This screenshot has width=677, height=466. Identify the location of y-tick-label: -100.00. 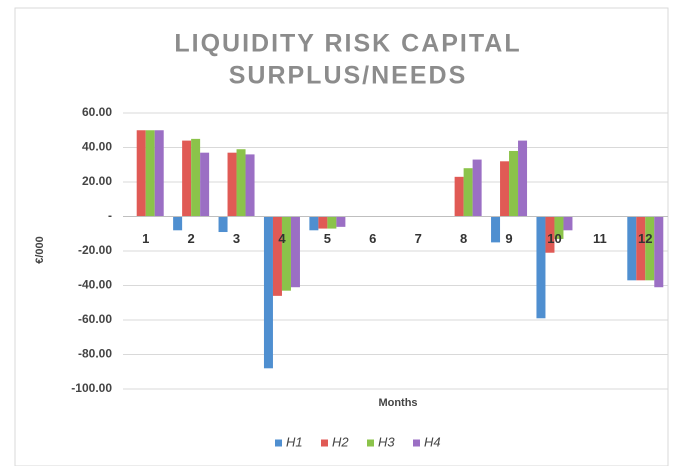
(91, 388).